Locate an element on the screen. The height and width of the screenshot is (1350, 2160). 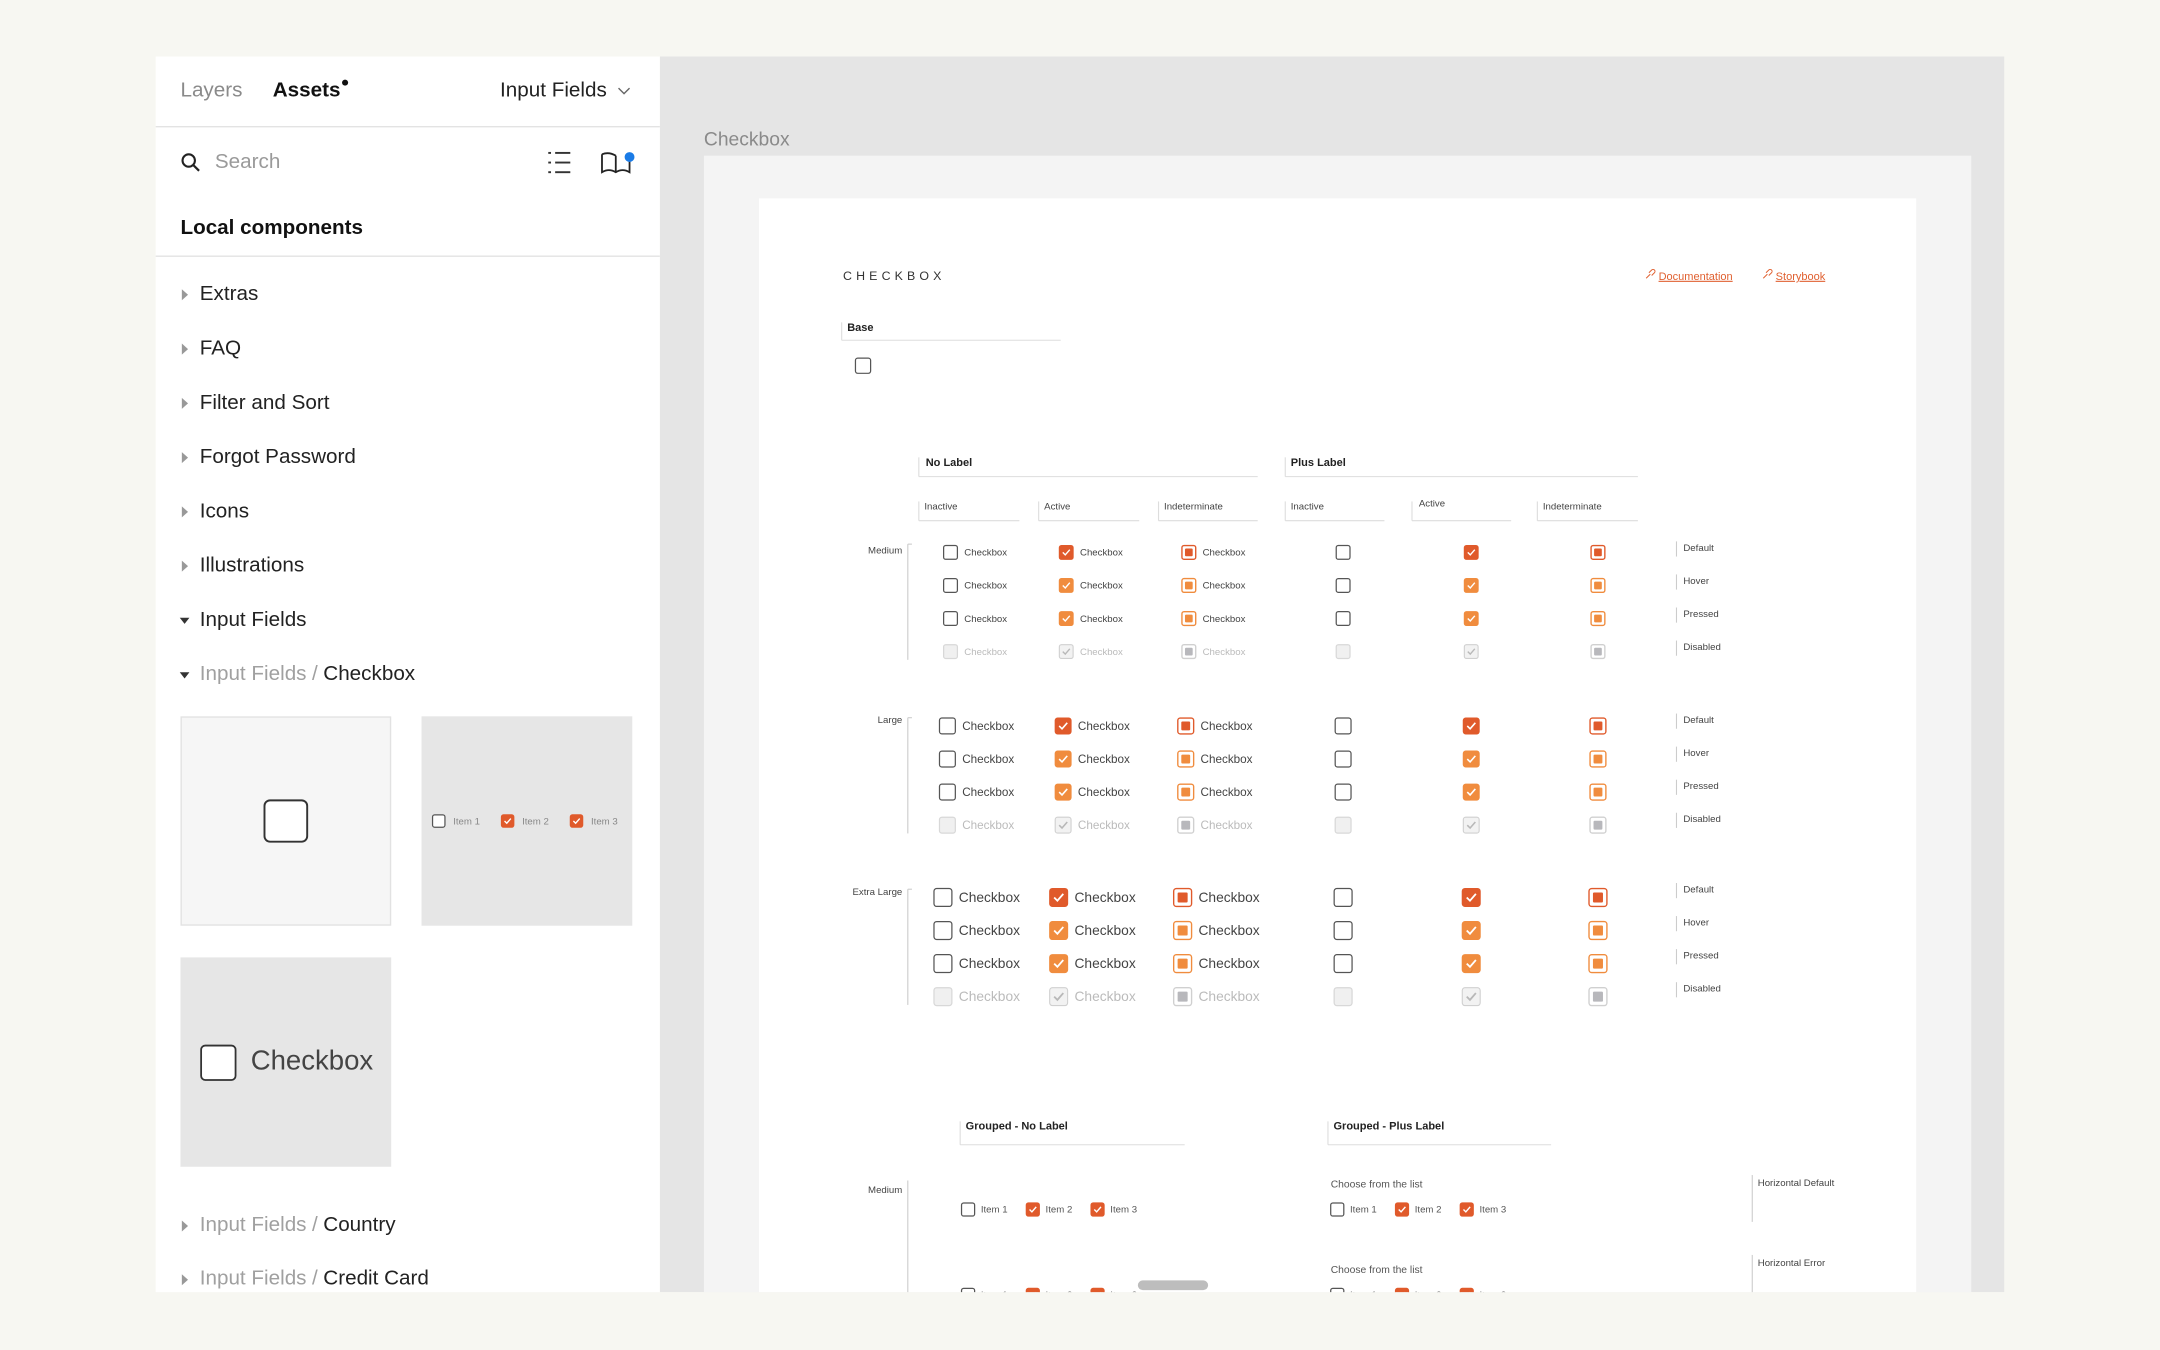
library-dropdown: Input Fields is located at coordinates (553, 89).